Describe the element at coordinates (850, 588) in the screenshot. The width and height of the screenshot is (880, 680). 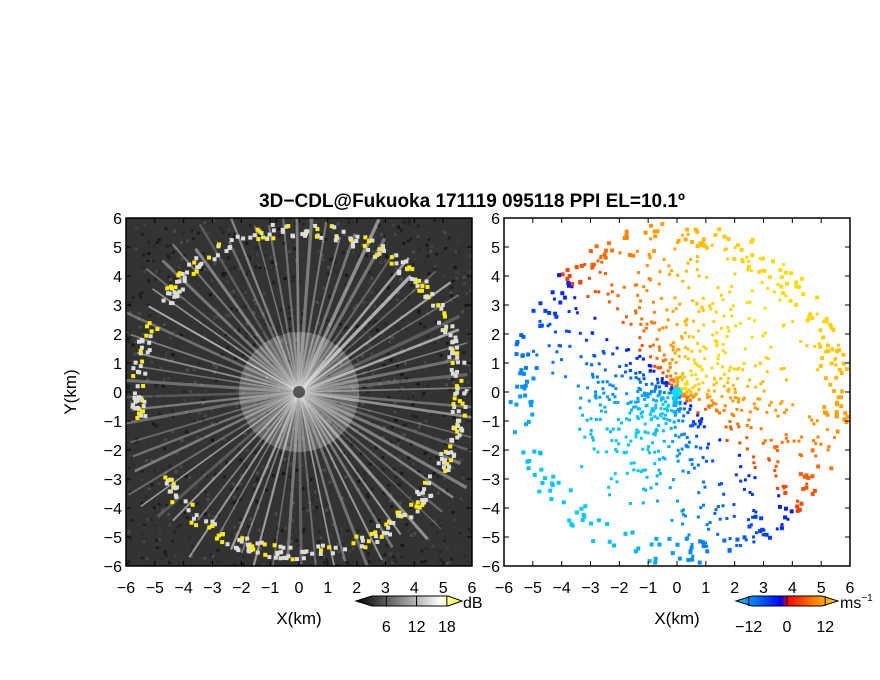
I see `x-tick-label: 6` at that location.